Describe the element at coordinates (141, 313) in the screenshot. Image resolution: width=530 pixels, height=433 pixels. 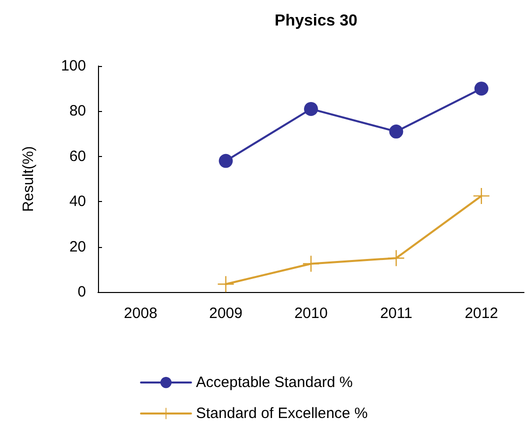
I see `x-tick-label: 2008` at that location.